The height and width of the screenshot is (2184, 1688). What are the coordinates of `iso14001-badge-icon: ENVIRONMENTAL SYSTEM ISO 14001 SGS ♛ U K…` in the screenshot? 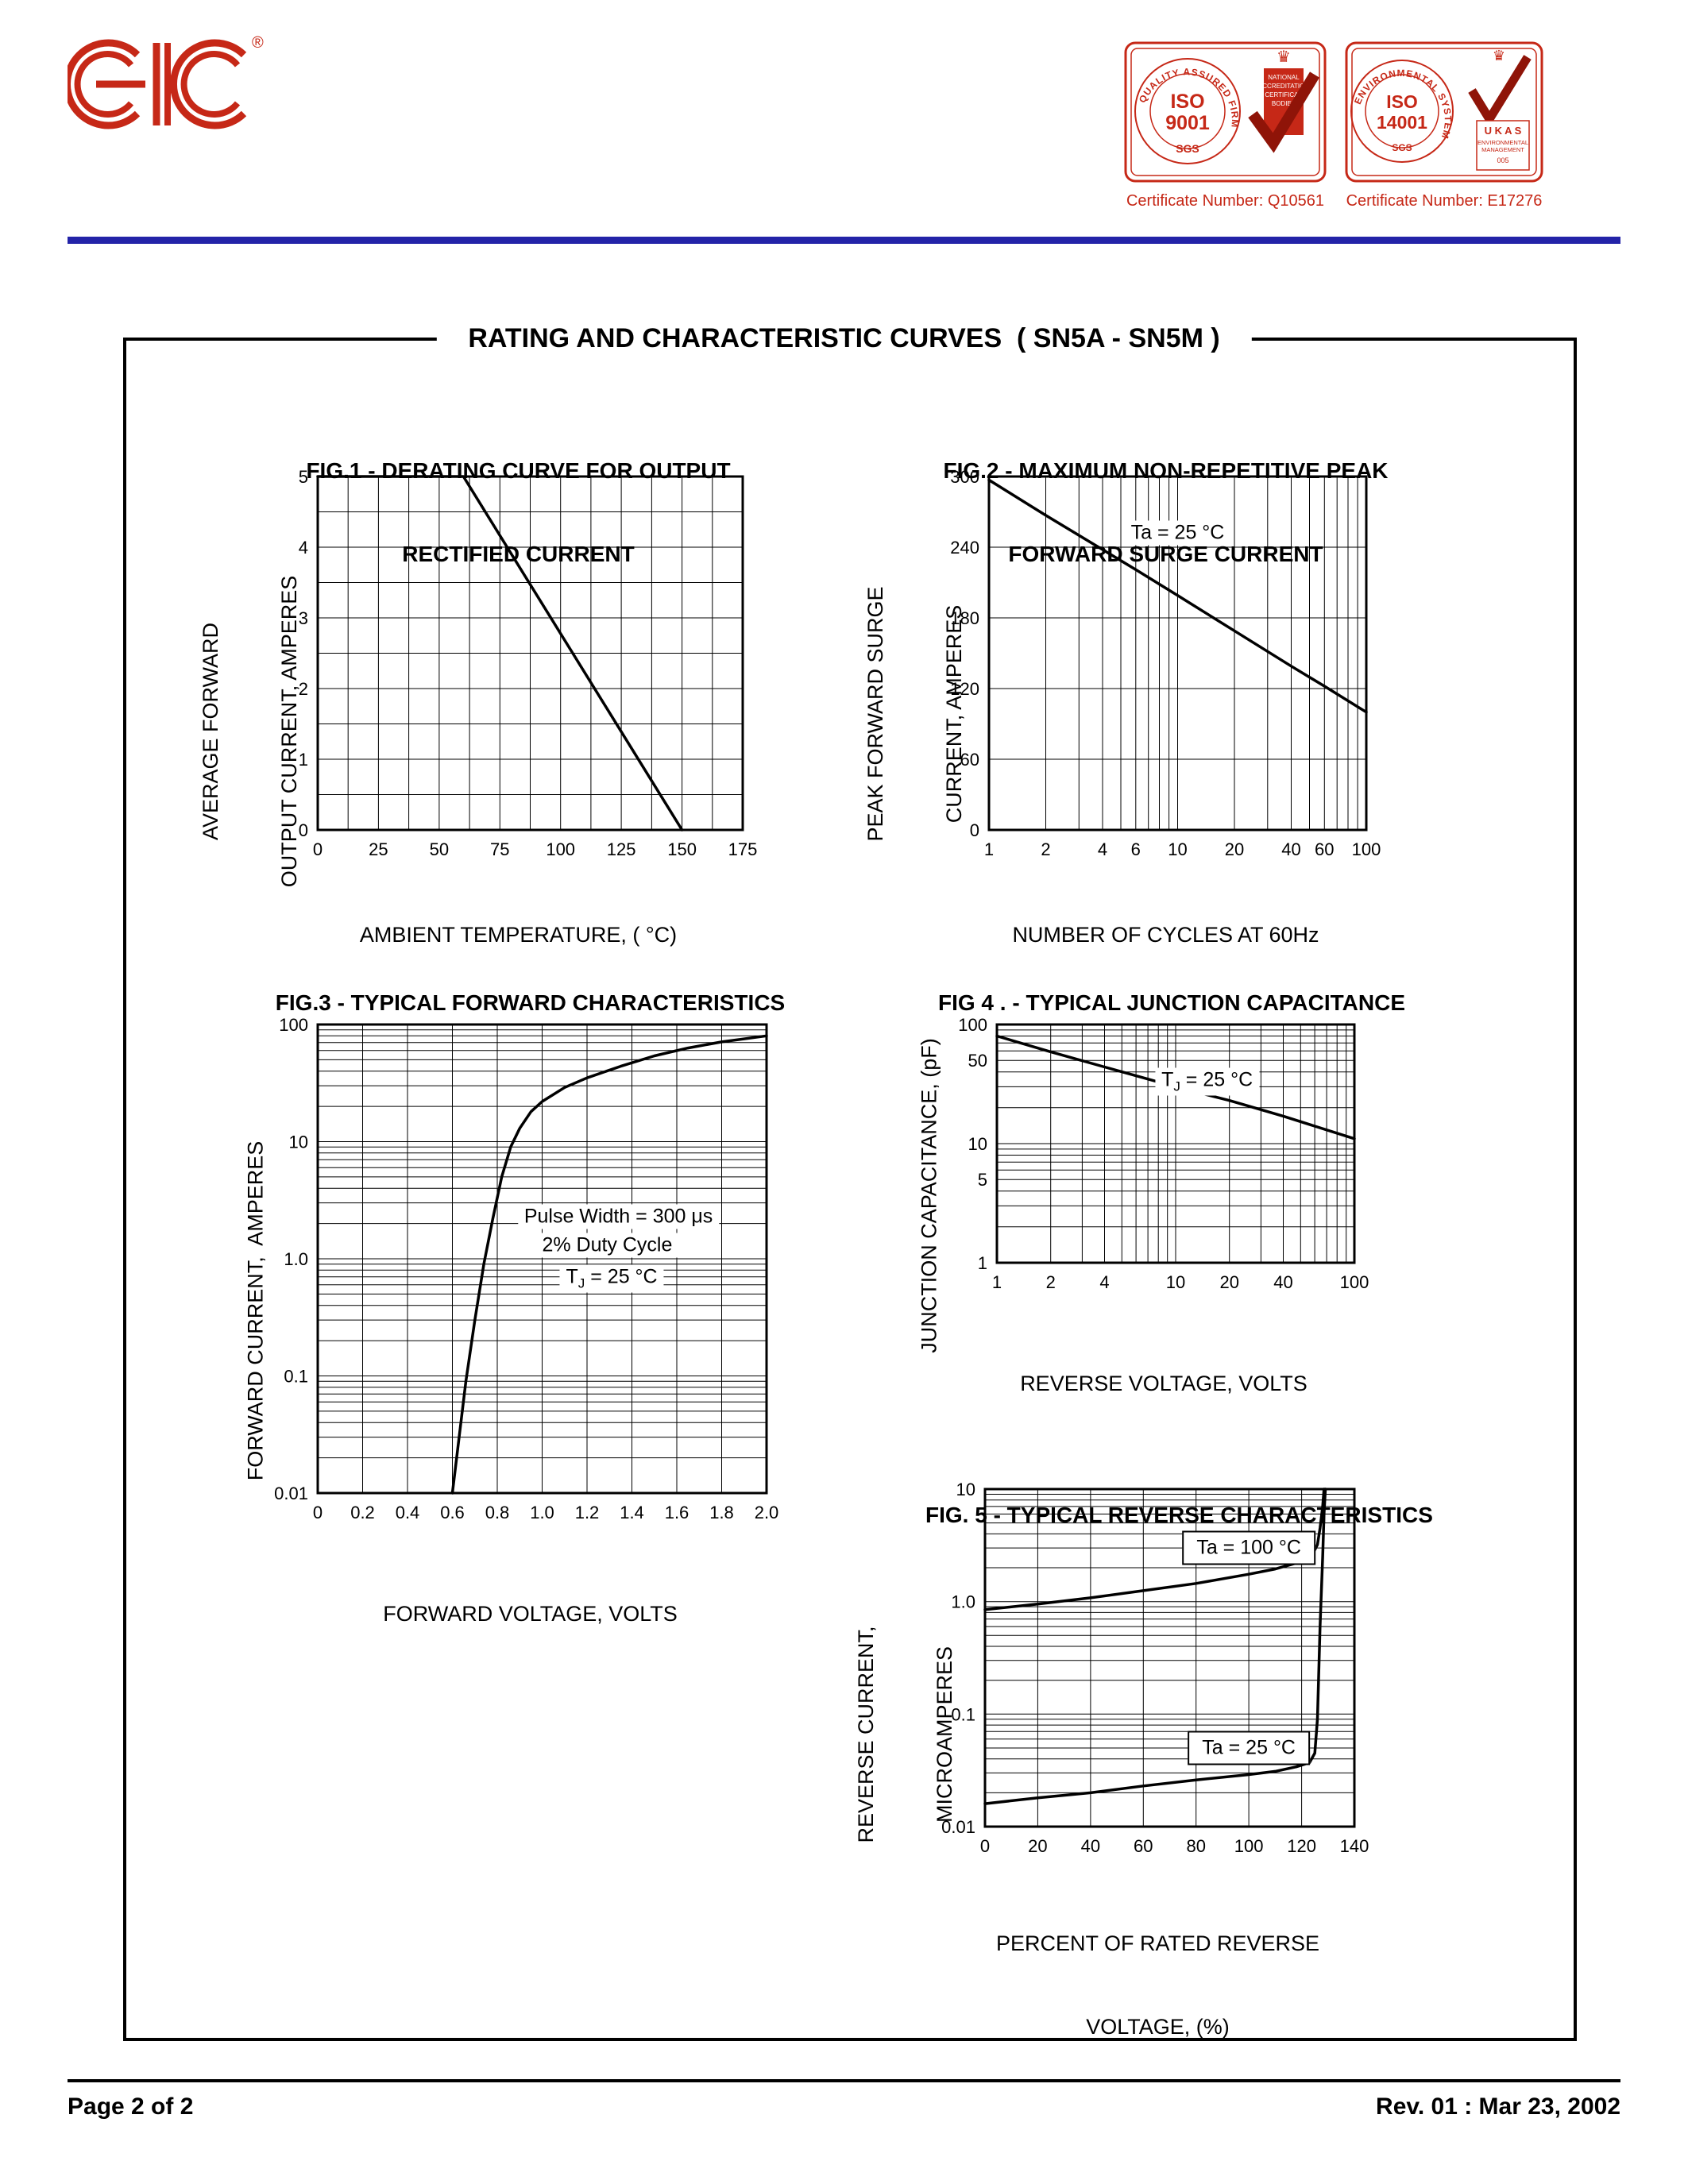 It's located at (1444, 112).